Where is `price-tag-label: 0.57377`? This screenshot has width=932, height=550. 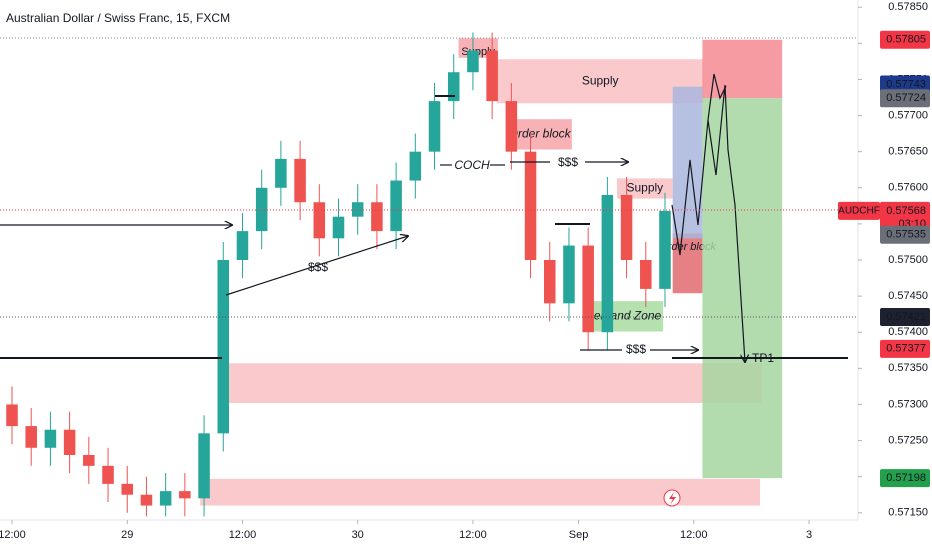
price-tag-label: 0.57377 is located at coordinates (906, 349).